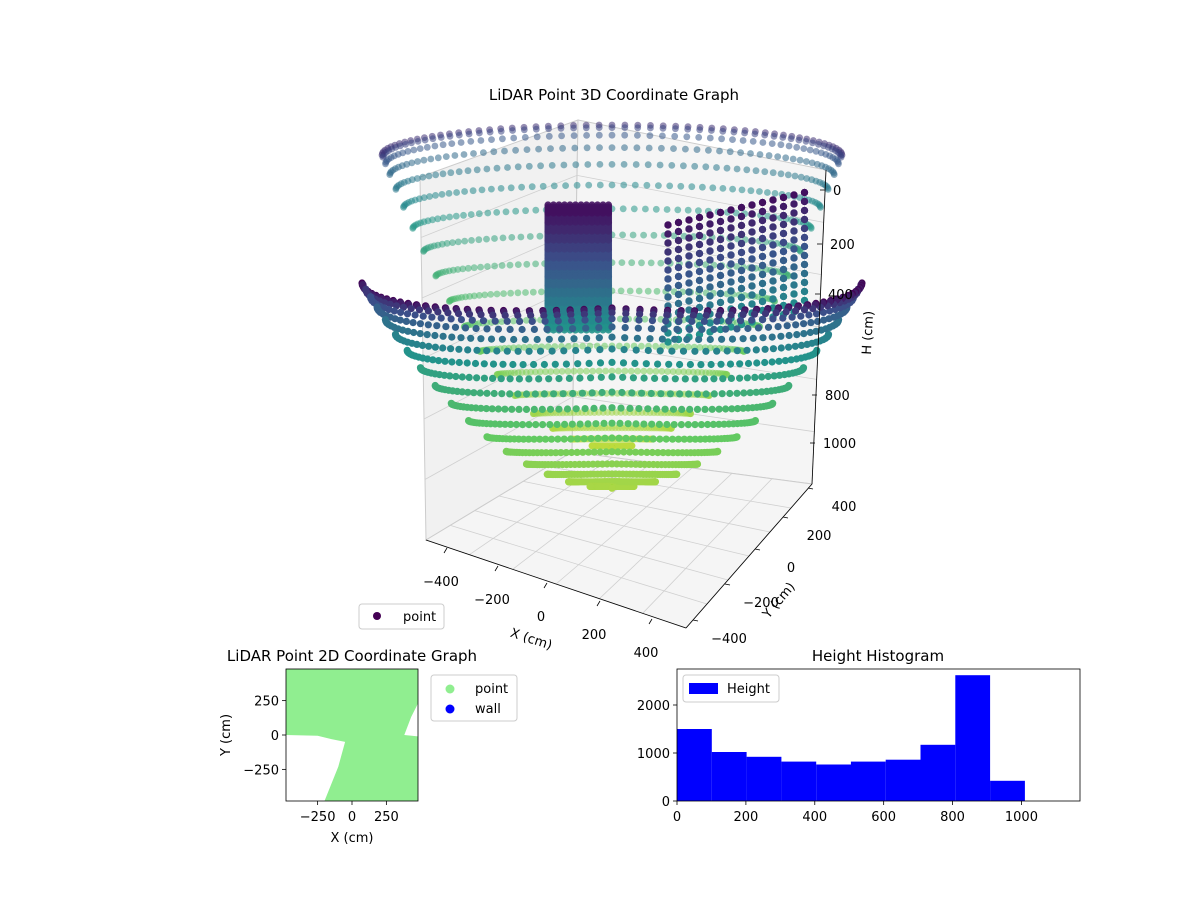 The image size is (1200, 900). Describe the element at coordinates (749, 556) in the screenshot. I see `y-axis-line-3d` at that location.